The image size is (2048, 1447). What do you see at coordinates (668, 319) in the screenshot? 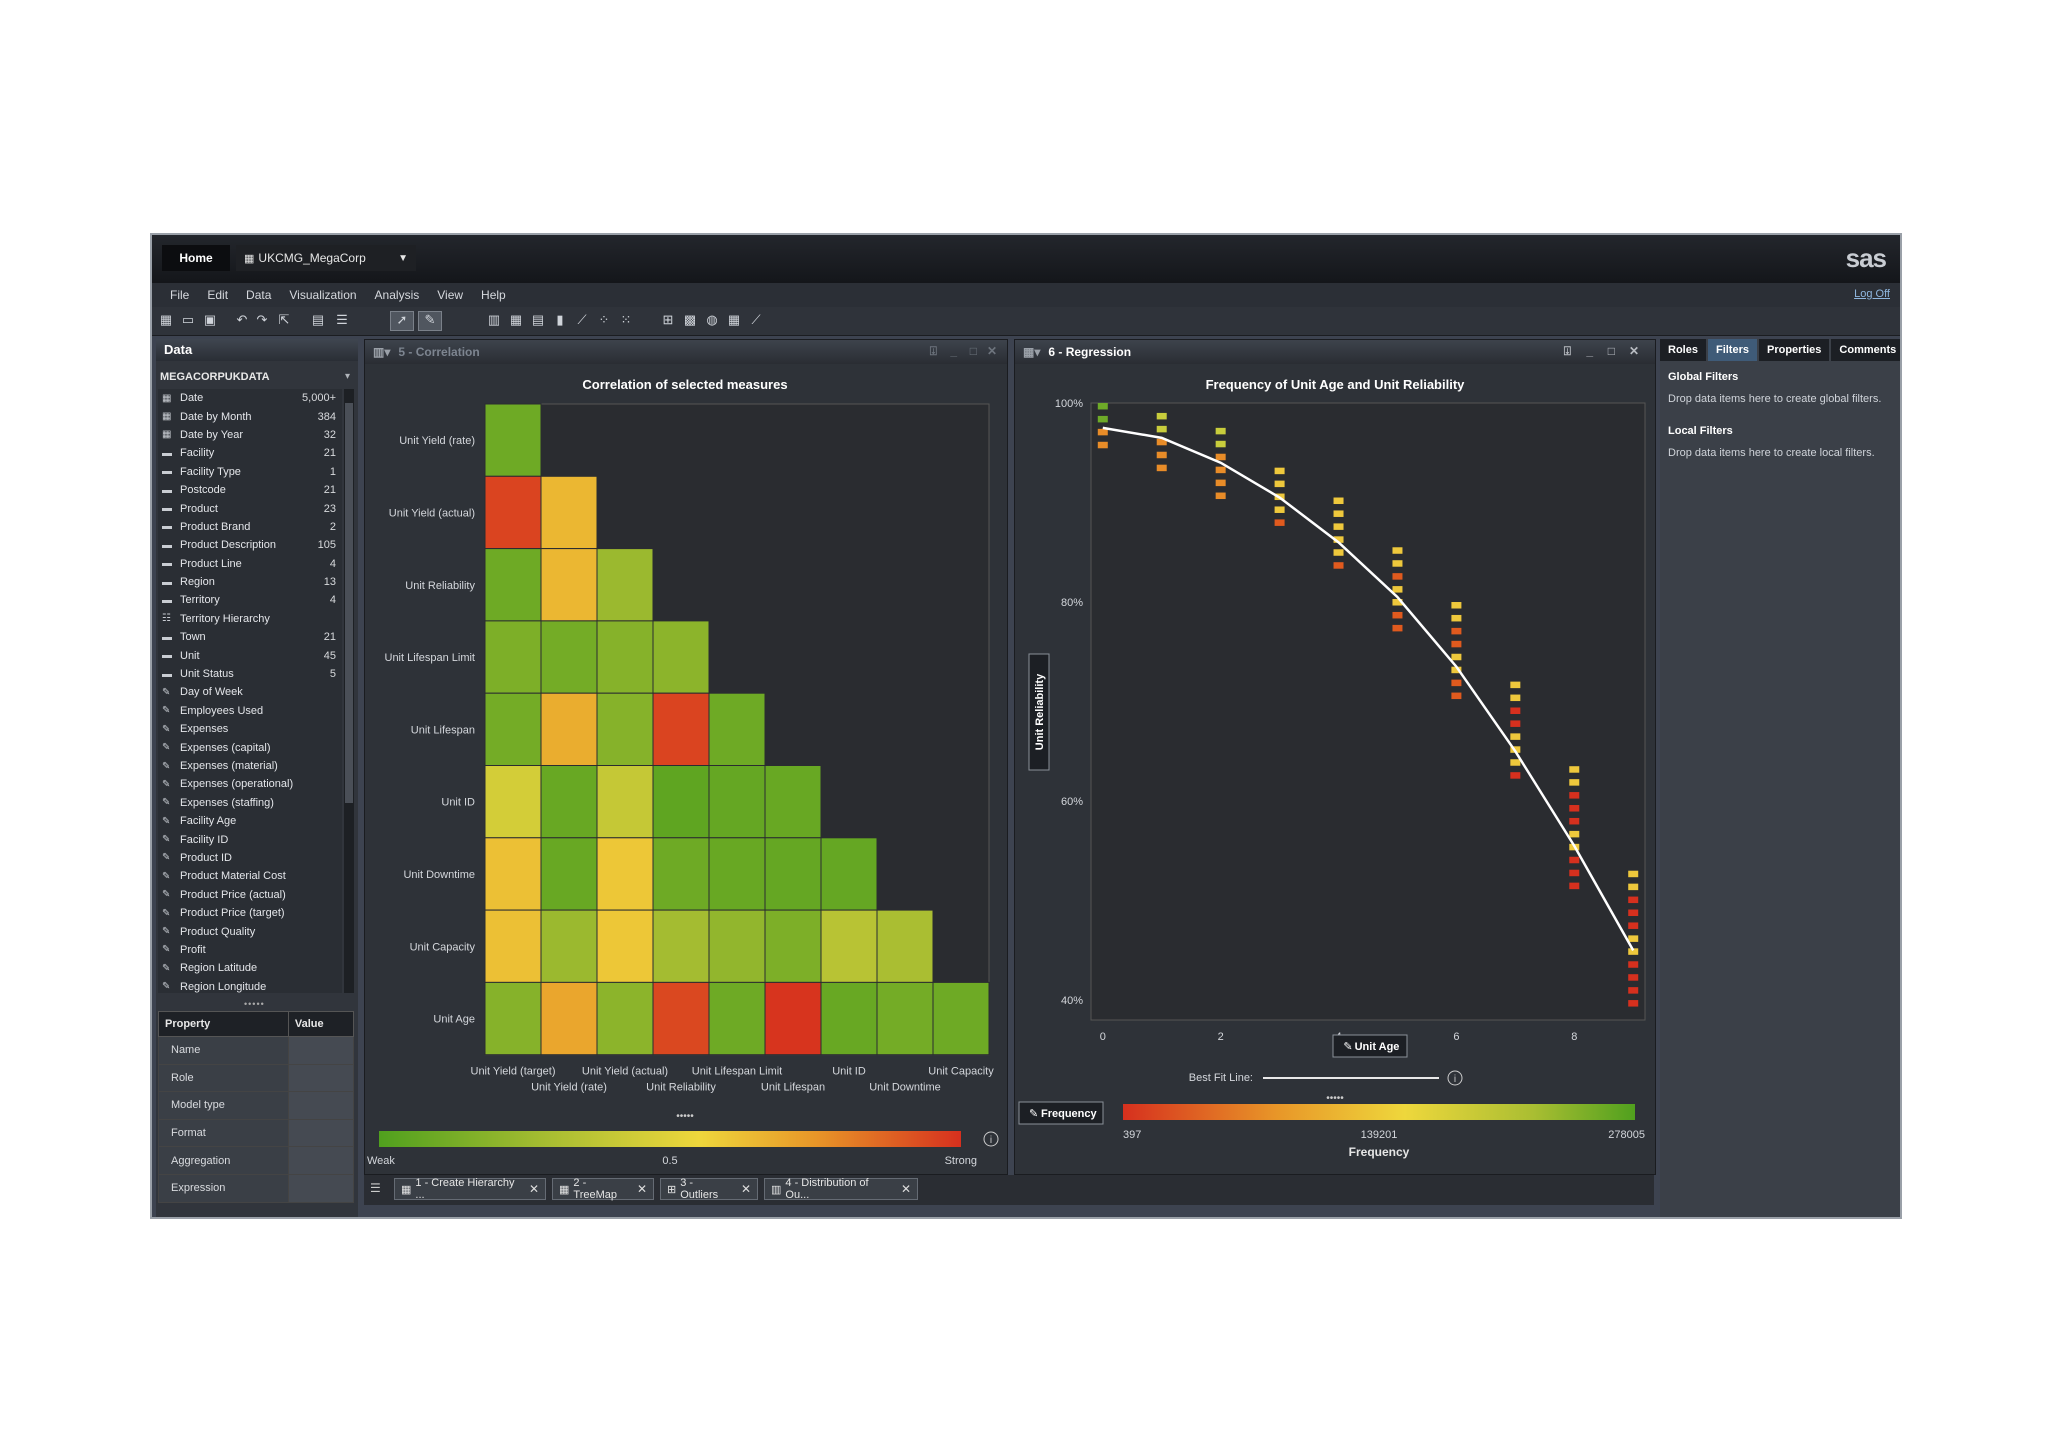
I see `box-plot-icon: ⊞` at bounding box center [668, 319].